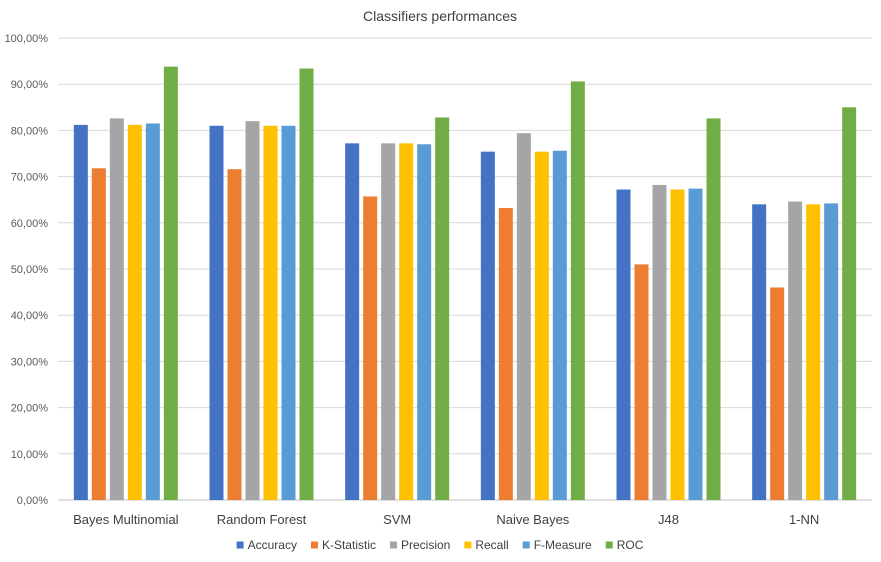 The width and height of the screenshot is (881, 562). Describe the element at coordinates (30, 409) in the screenshot. I see `y-tick-label: 20,00%` at that location.